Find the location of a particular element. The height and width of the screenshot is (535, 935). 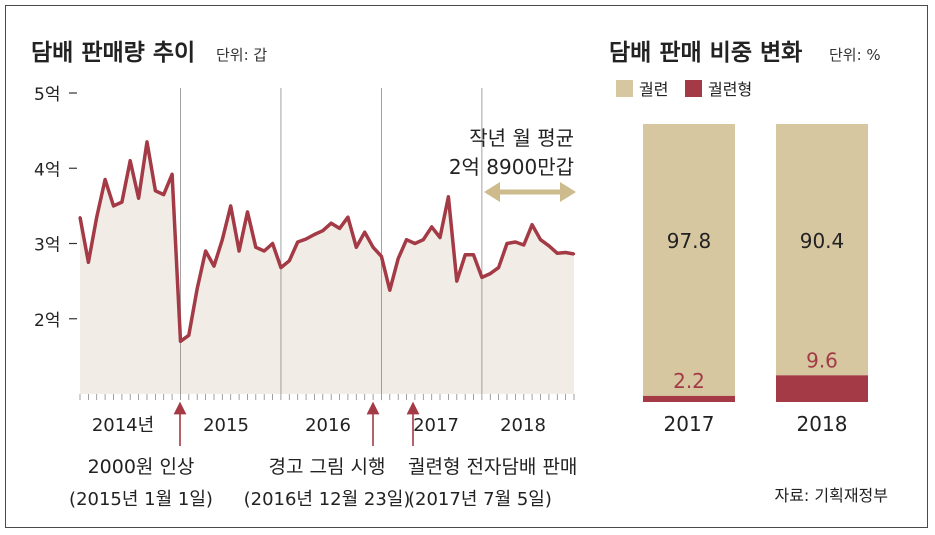

y-tick-label: 4억 is located at coordinates (47, 170).